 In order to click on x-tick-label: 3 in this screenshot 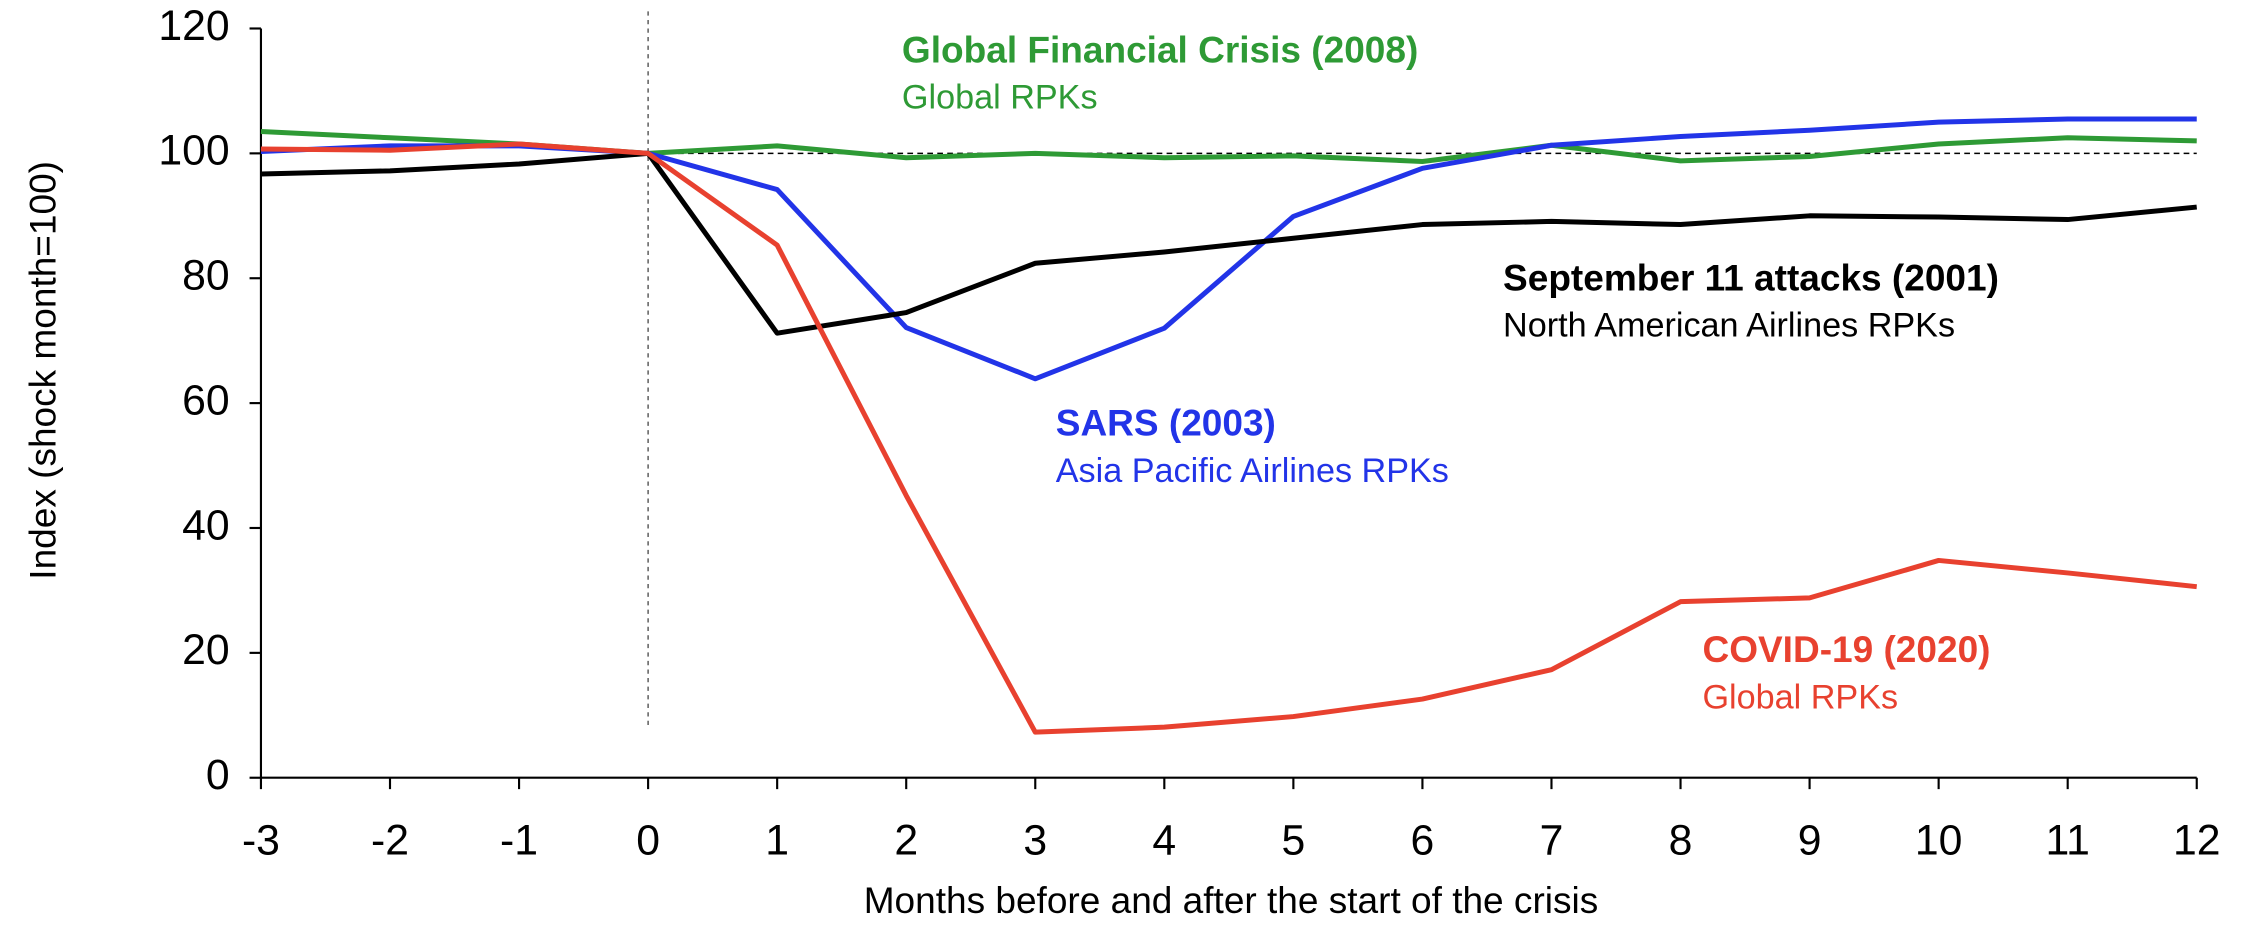, I will do `click(1035, 841)`.